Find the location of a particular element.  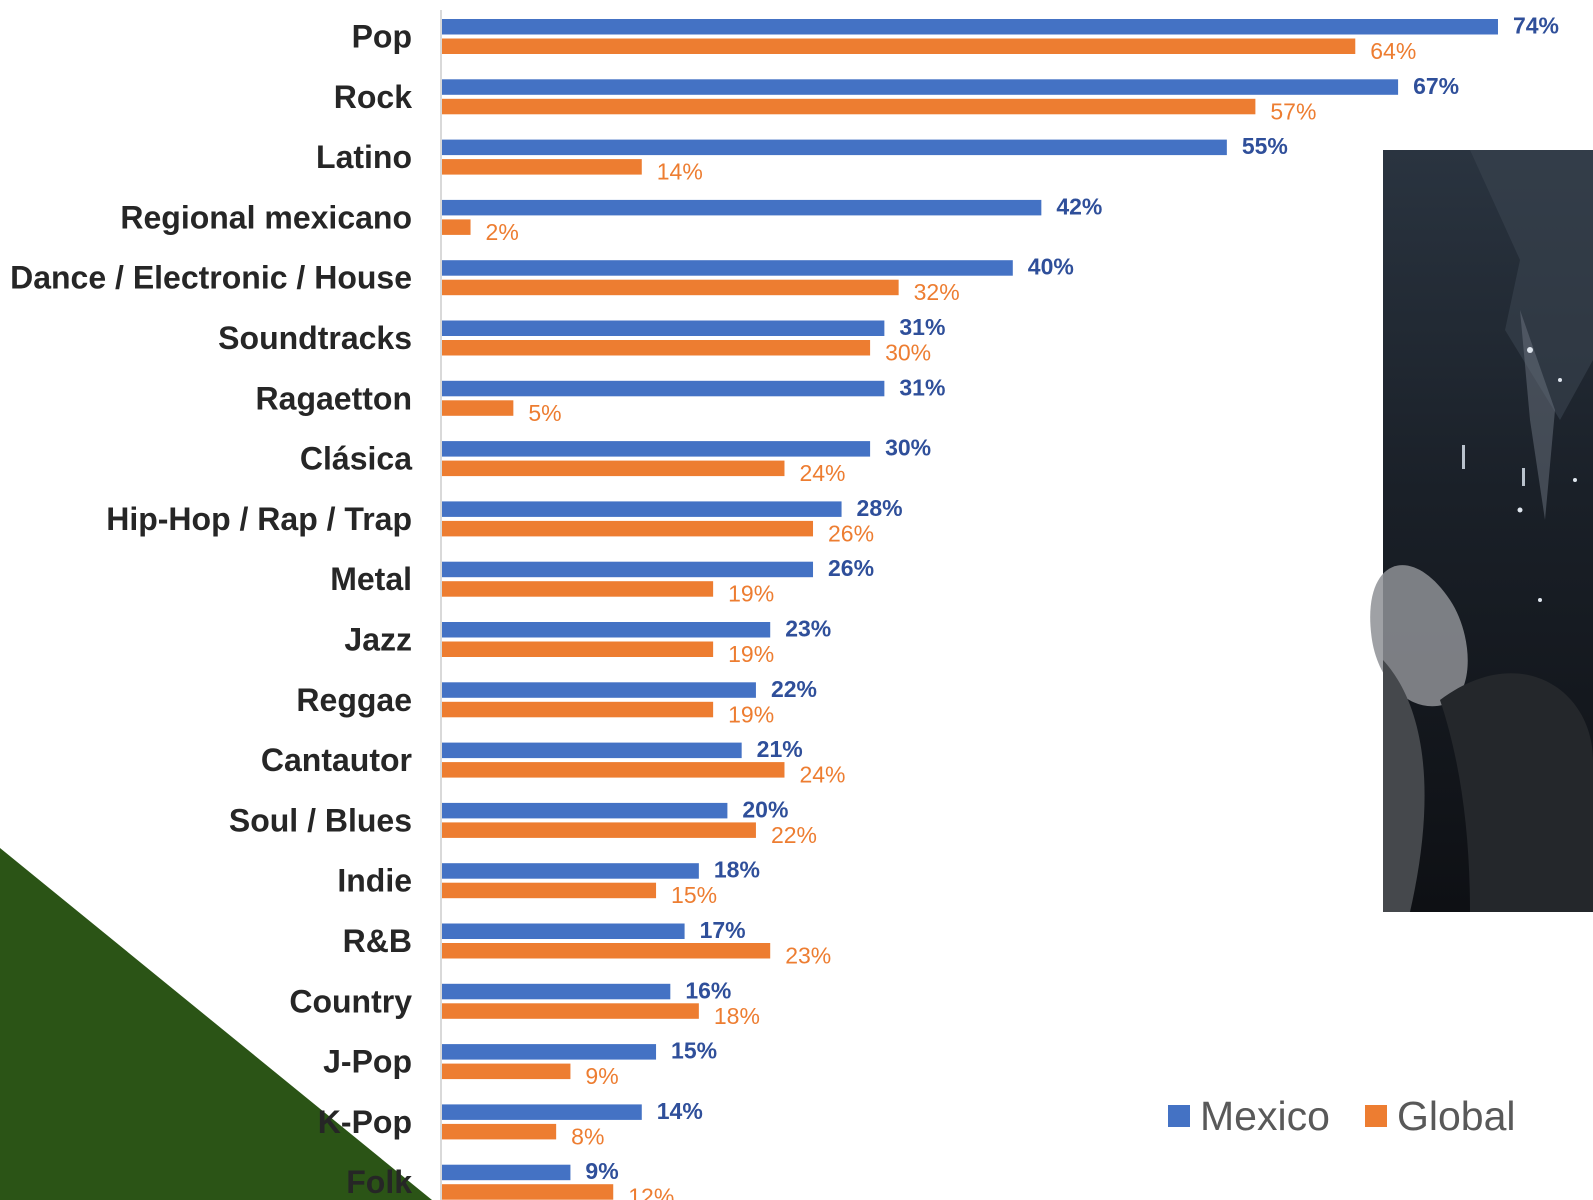

bar-global-regional-mexicano is located at coordinates (456, 227).